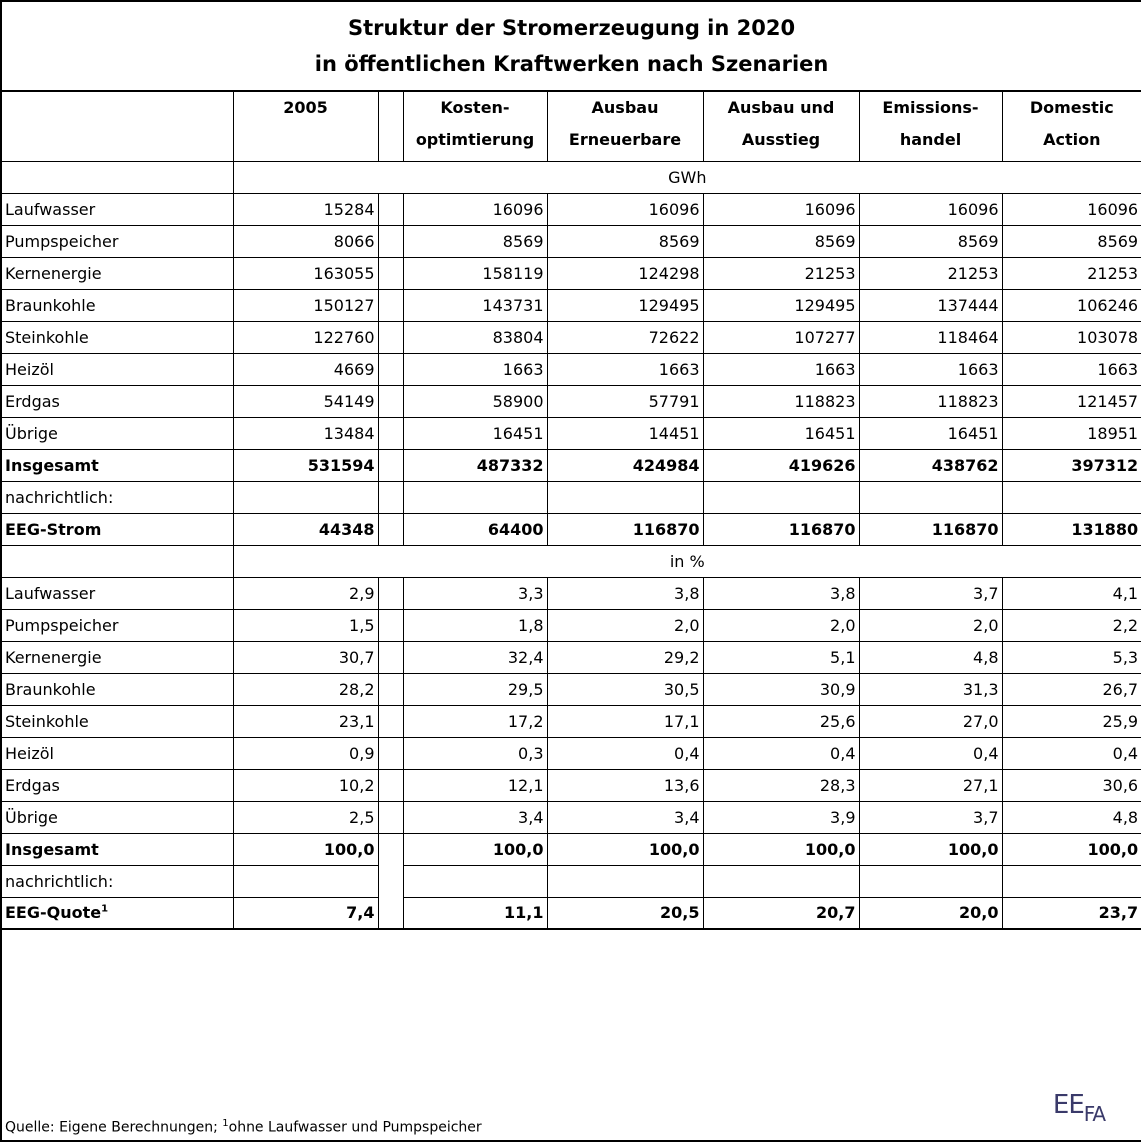  I want to click on cell-value: 3,7, so click(930, 817).